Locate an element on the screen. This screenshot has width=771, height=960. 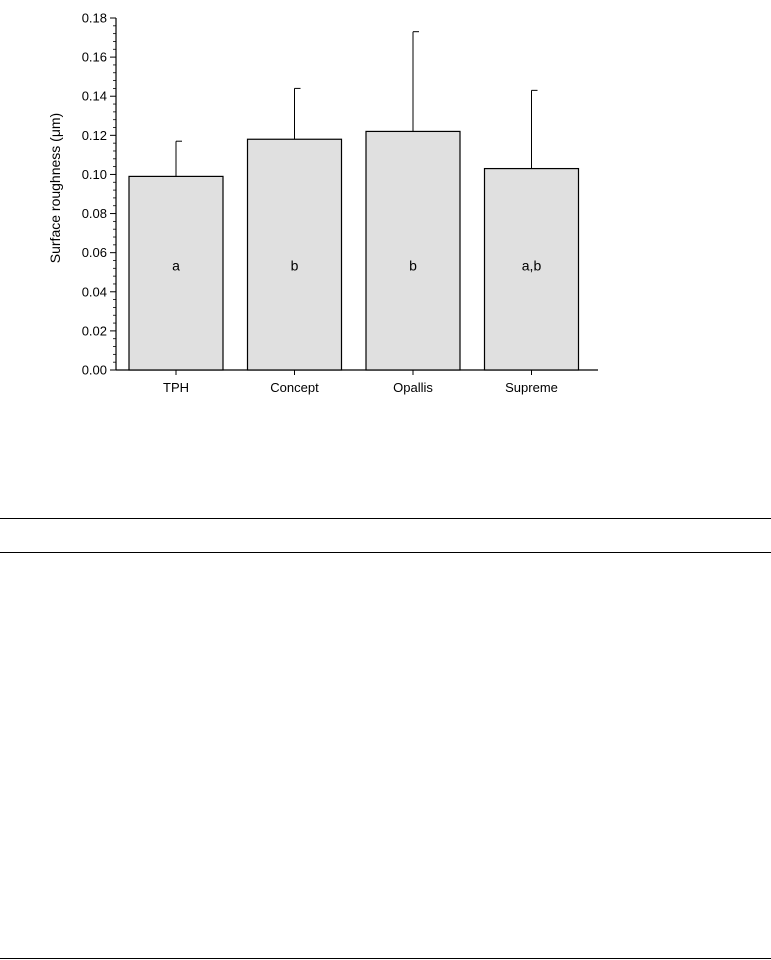
table-header-rule is located at coordinates (385, 552).